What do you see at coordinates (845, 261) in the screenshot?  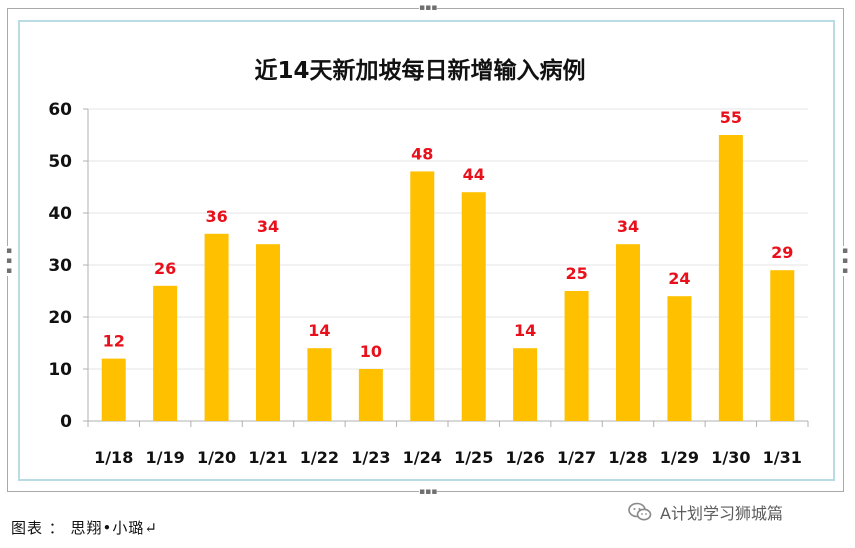 I see `resize-handle-right: ▪▪▪` at bounding box center [845, 261].